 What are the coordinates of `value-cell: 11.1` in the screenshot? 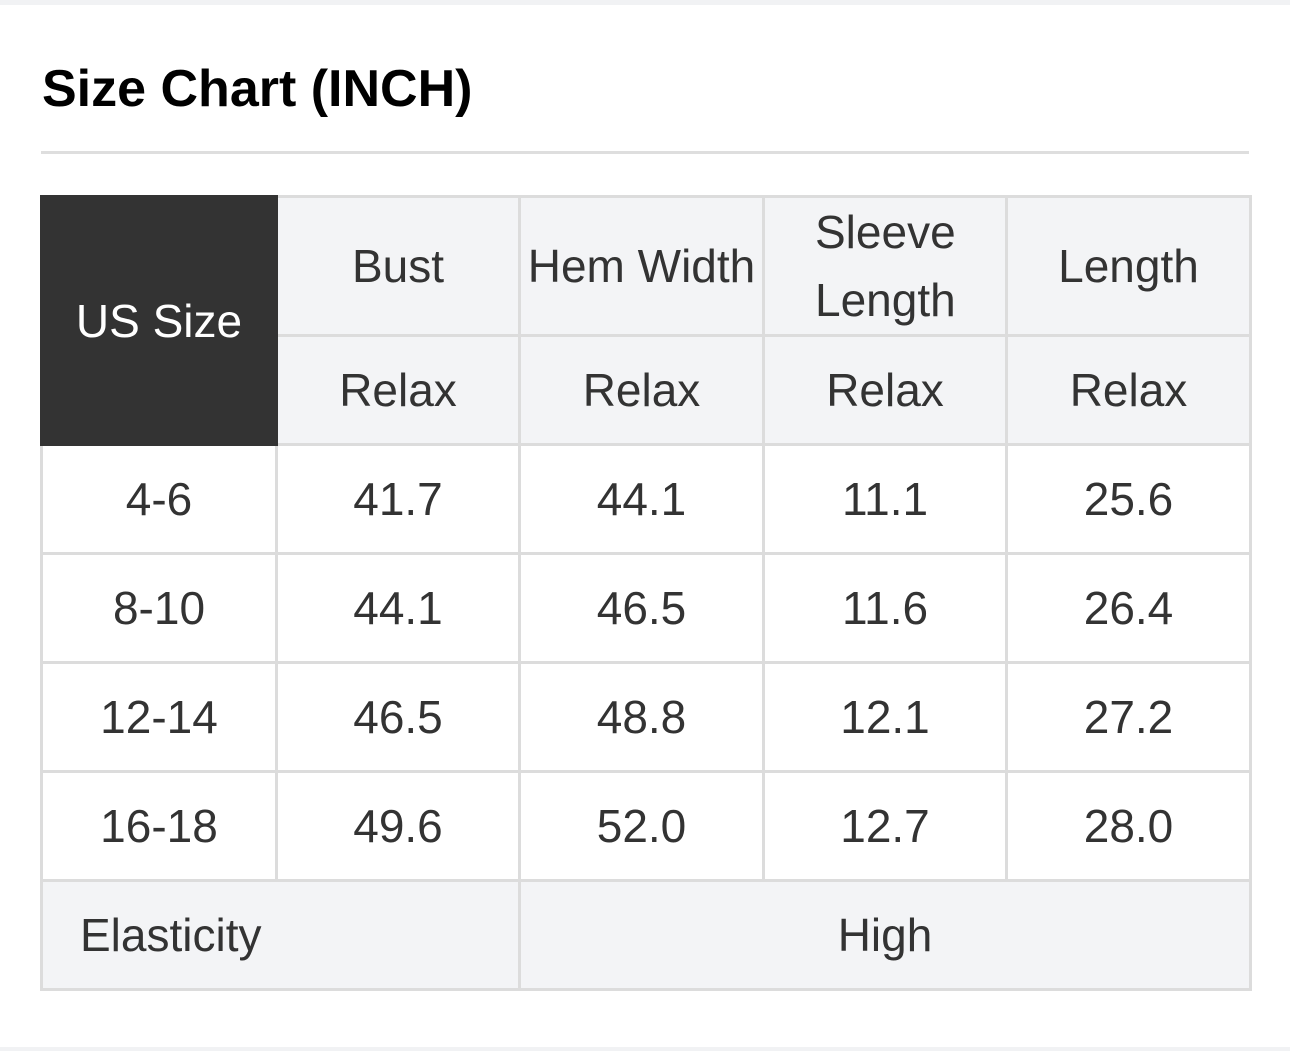 It's located at (885, 499).